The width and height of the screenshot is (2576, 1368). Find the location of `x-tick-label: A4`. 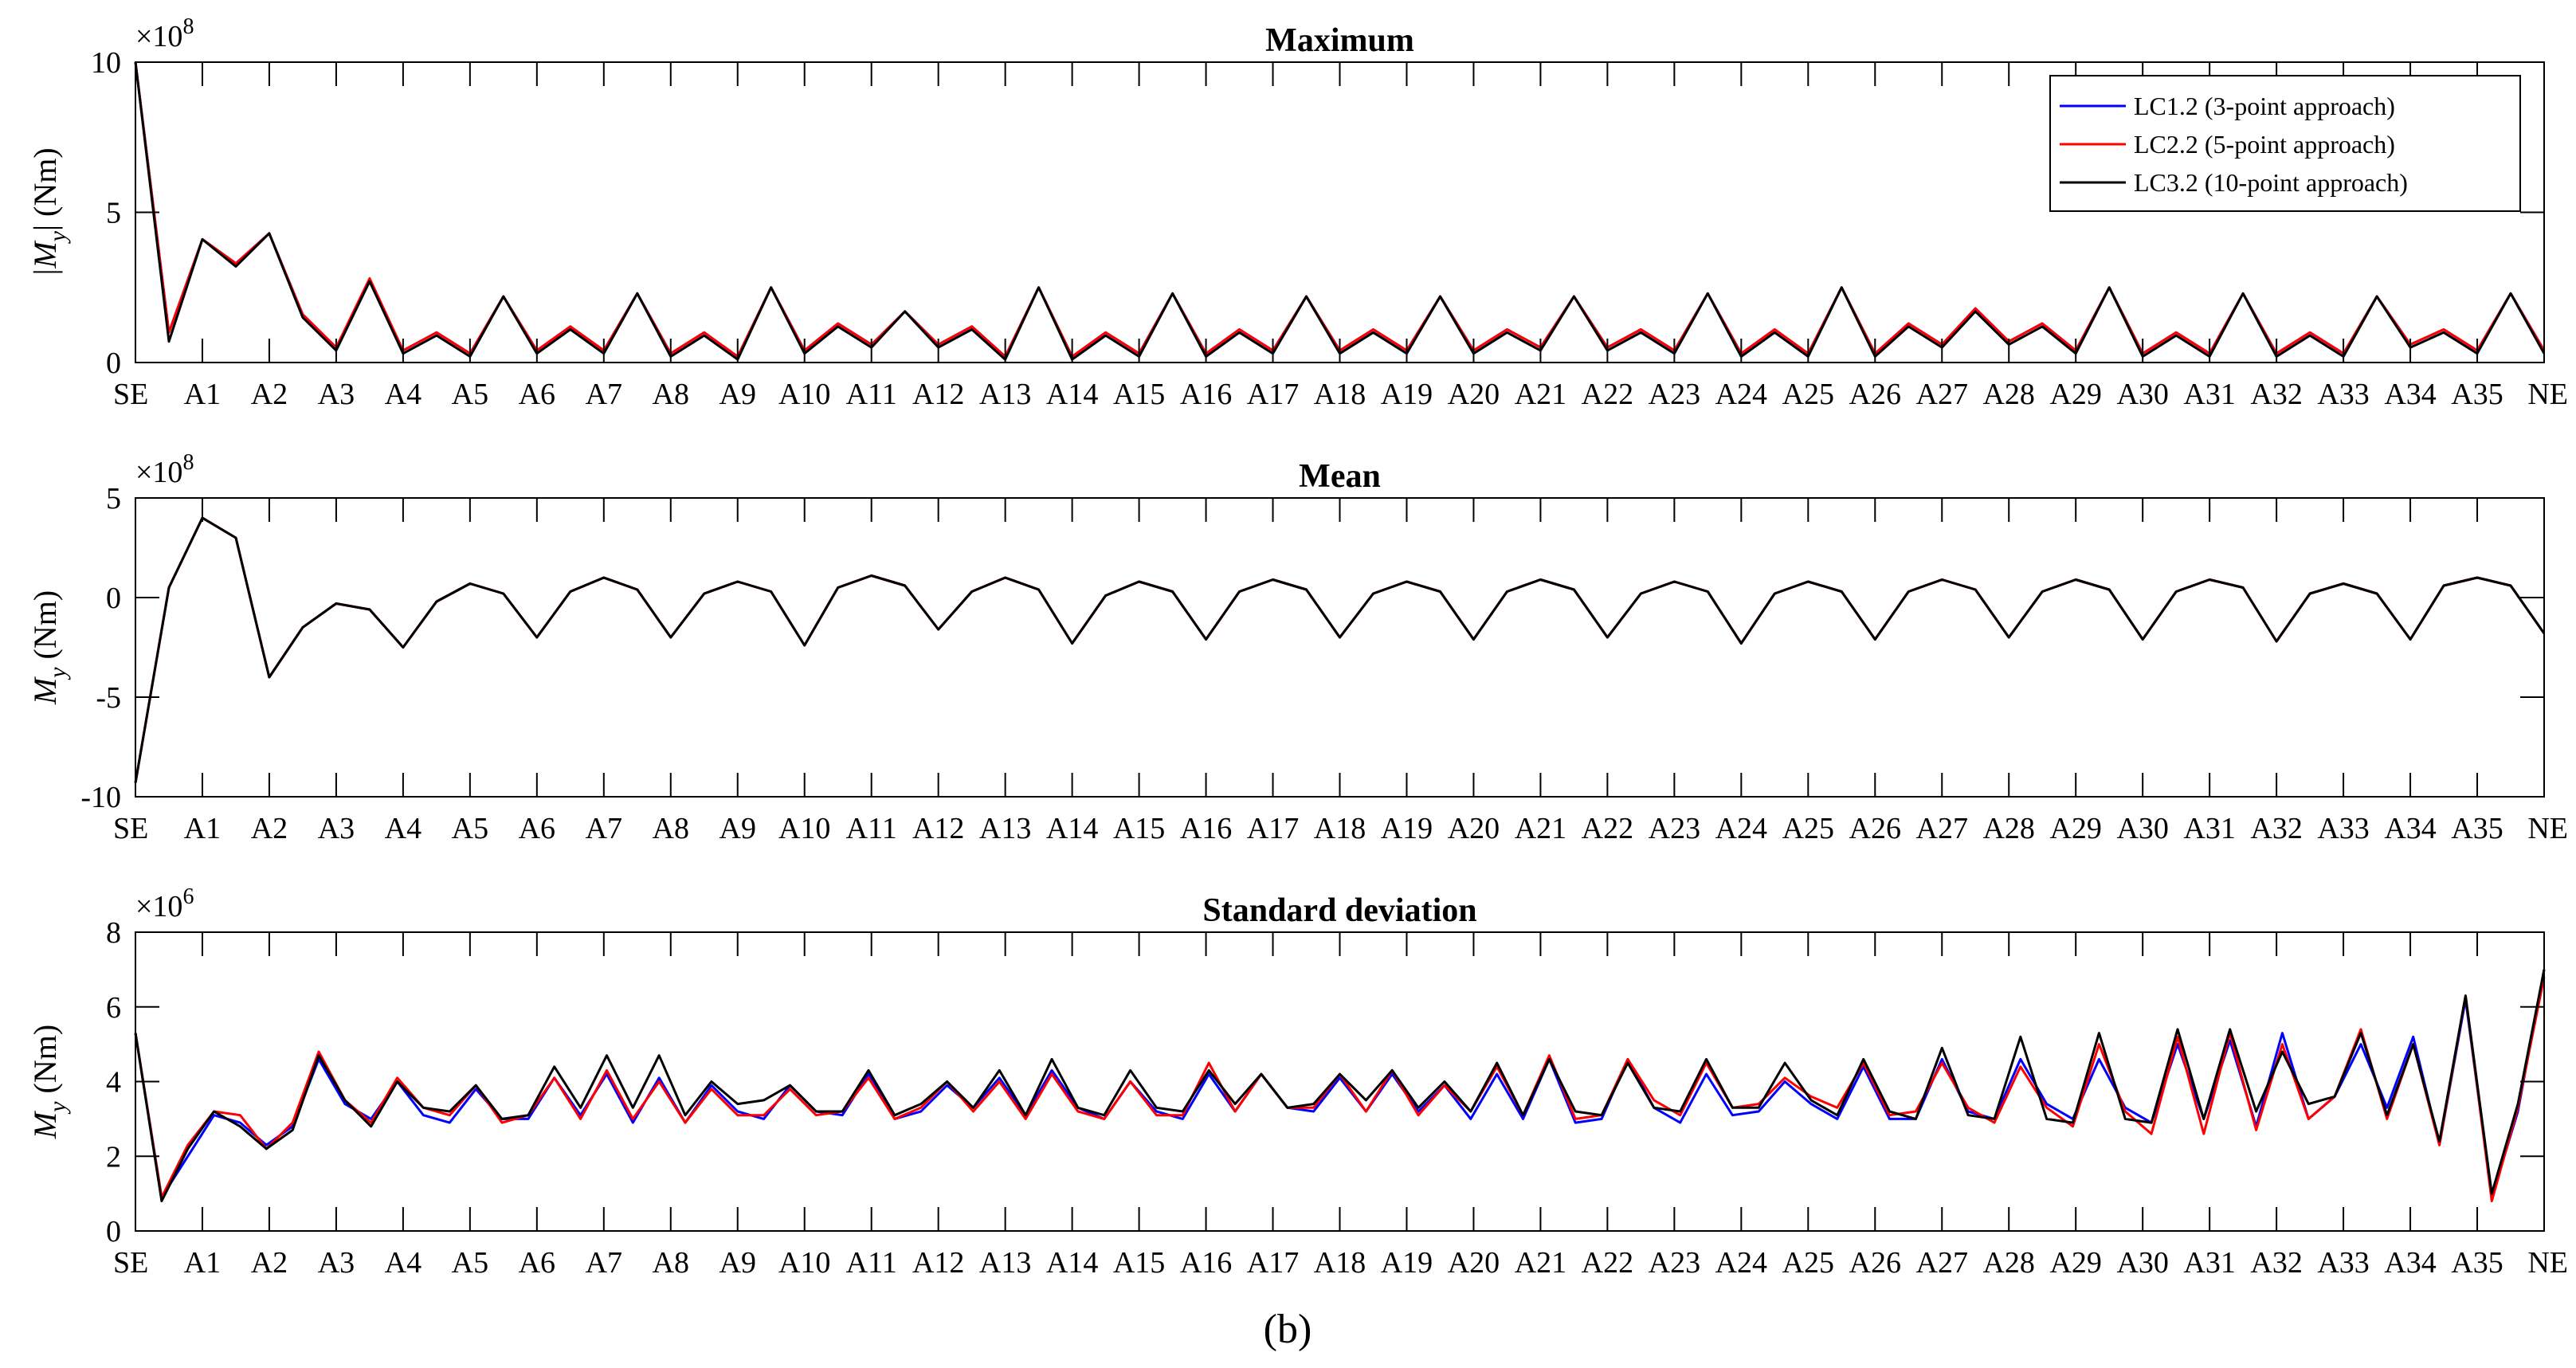

x-tick-label: A4 is located at coordinates (403, 1263).